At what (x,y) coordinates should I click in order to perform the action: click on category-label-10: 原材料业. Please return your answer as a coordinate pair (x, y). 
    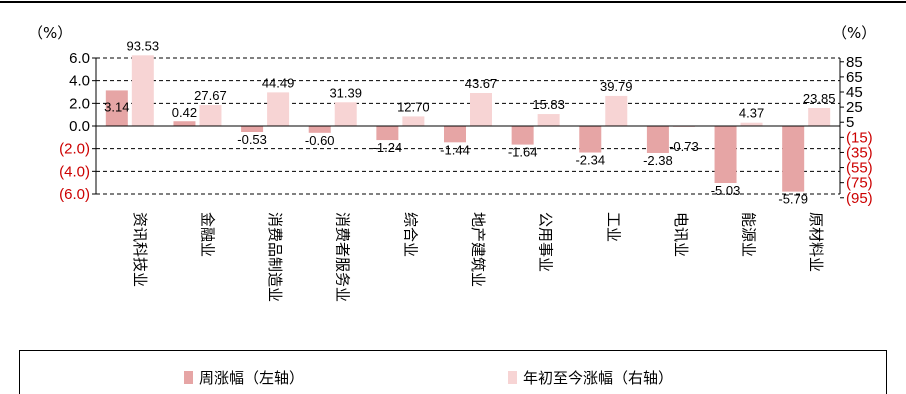
    Looking at the image, I should click on (816, 242).